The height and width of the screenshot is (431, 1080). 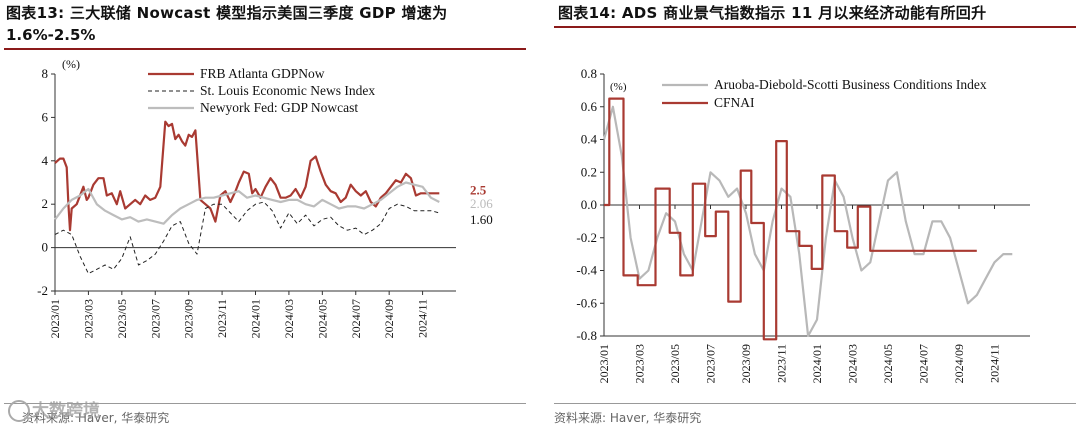 I want to click on left-title-rule, so click(x=265, y=49).